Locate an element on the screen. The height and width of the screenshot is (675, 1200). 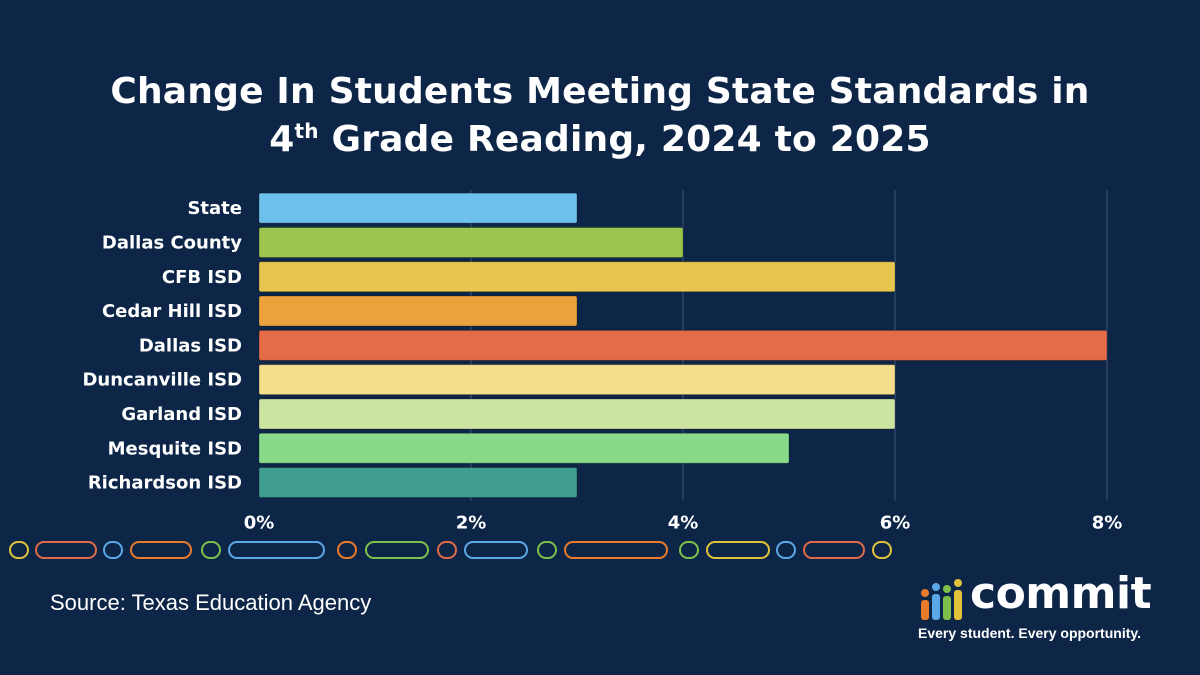
title-grade-suffix: th is located at coordinates (306, 131).